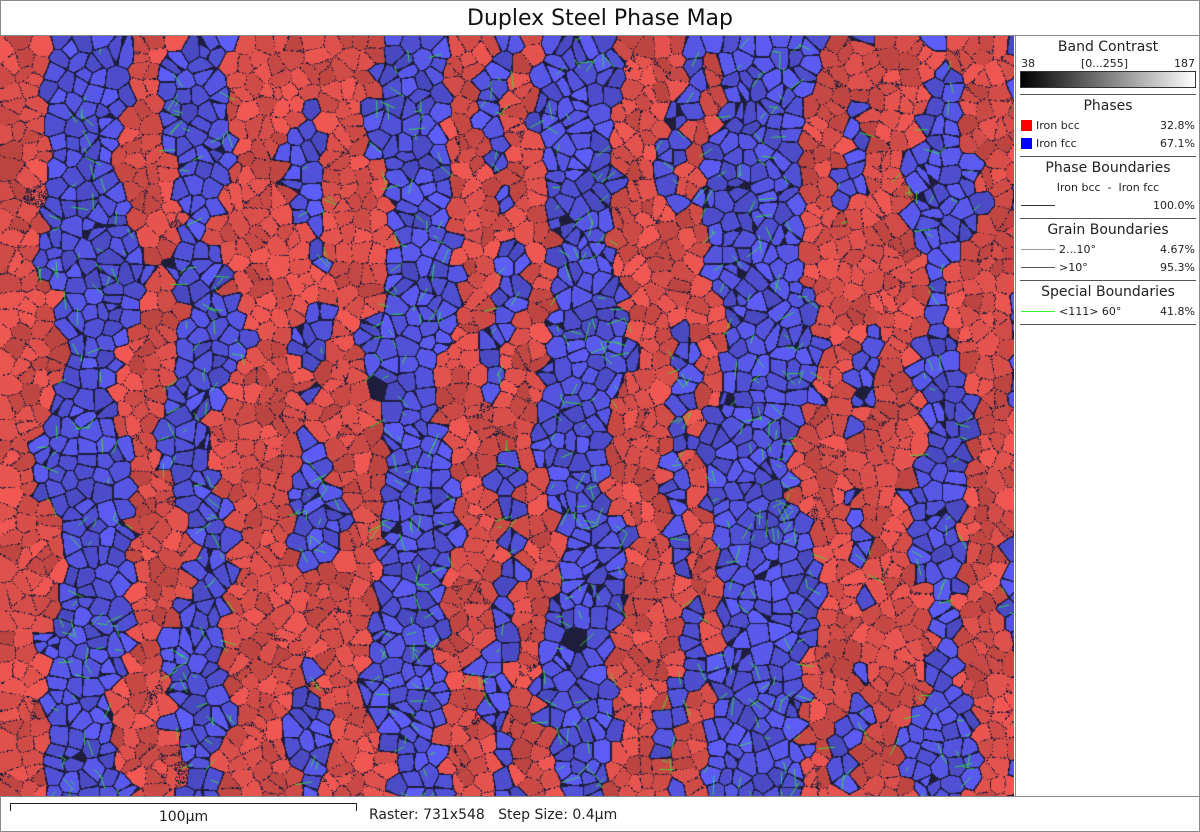  Describe the element at coordinates (558, 815) in the screenshot. I see `step-size: Step Size: 0.4µm` at that location.